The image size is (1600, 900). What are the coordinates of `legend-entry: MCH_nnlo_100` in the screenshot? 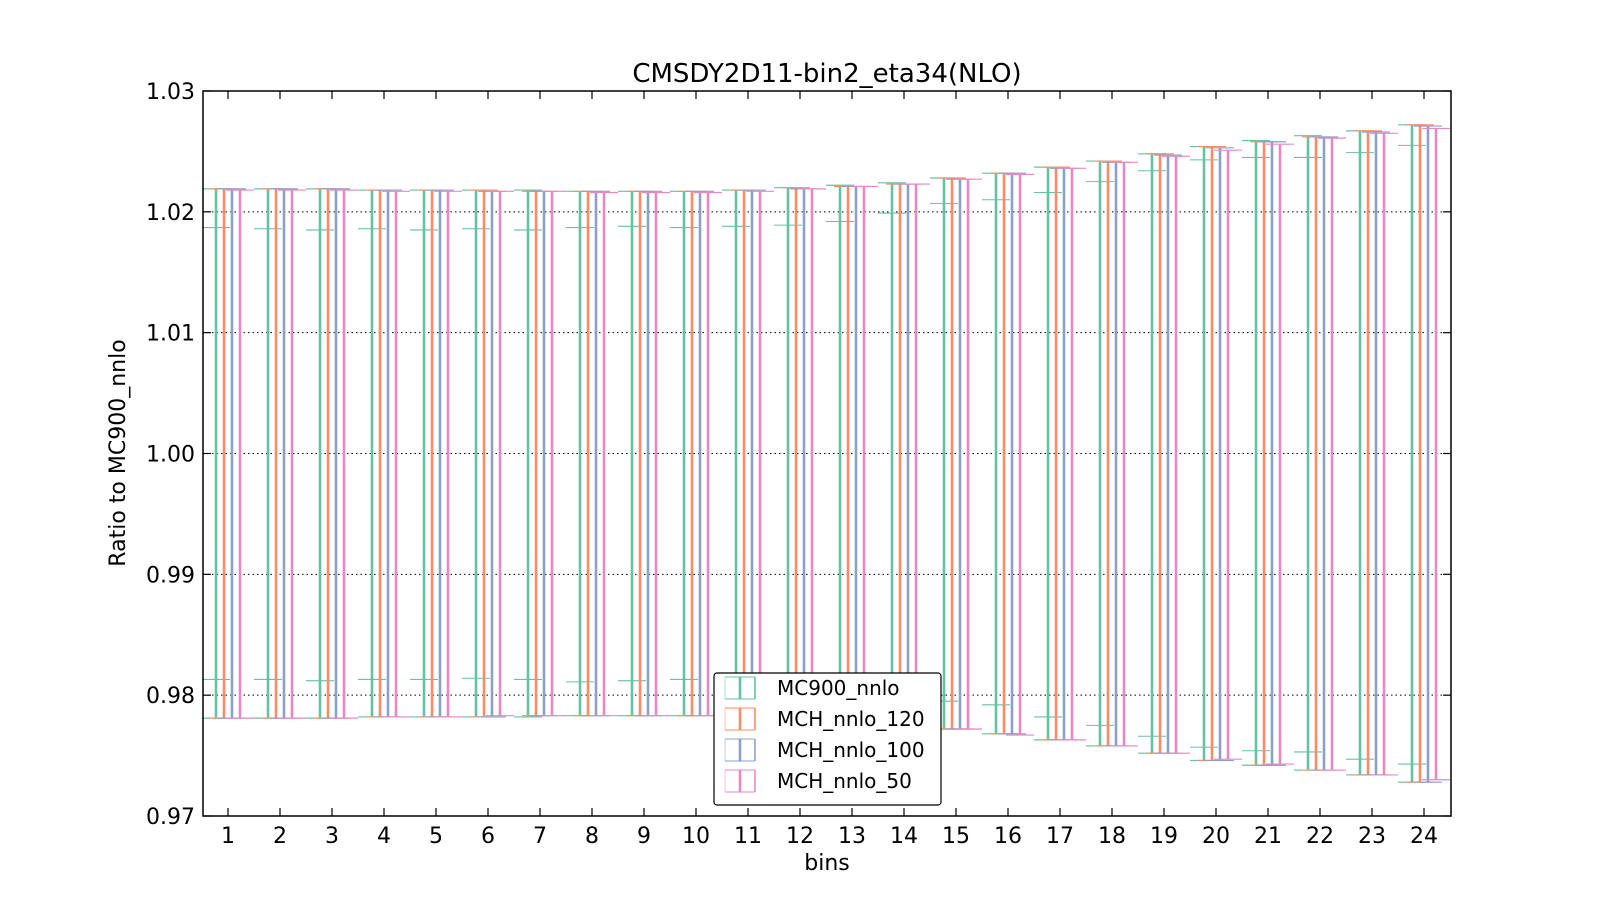 It's located at (824, 750).